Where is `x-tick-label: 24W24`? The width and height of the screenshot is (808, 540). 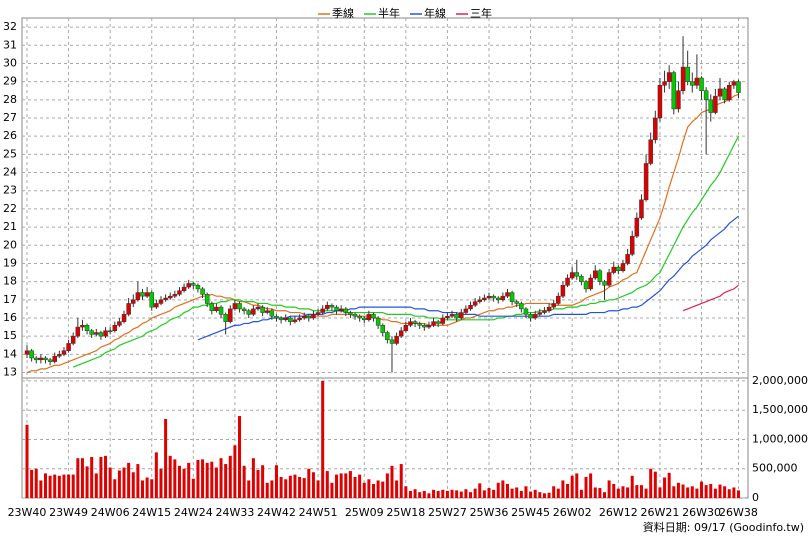
x-tick-label: 24W24 is located at coordinates (193, 512).